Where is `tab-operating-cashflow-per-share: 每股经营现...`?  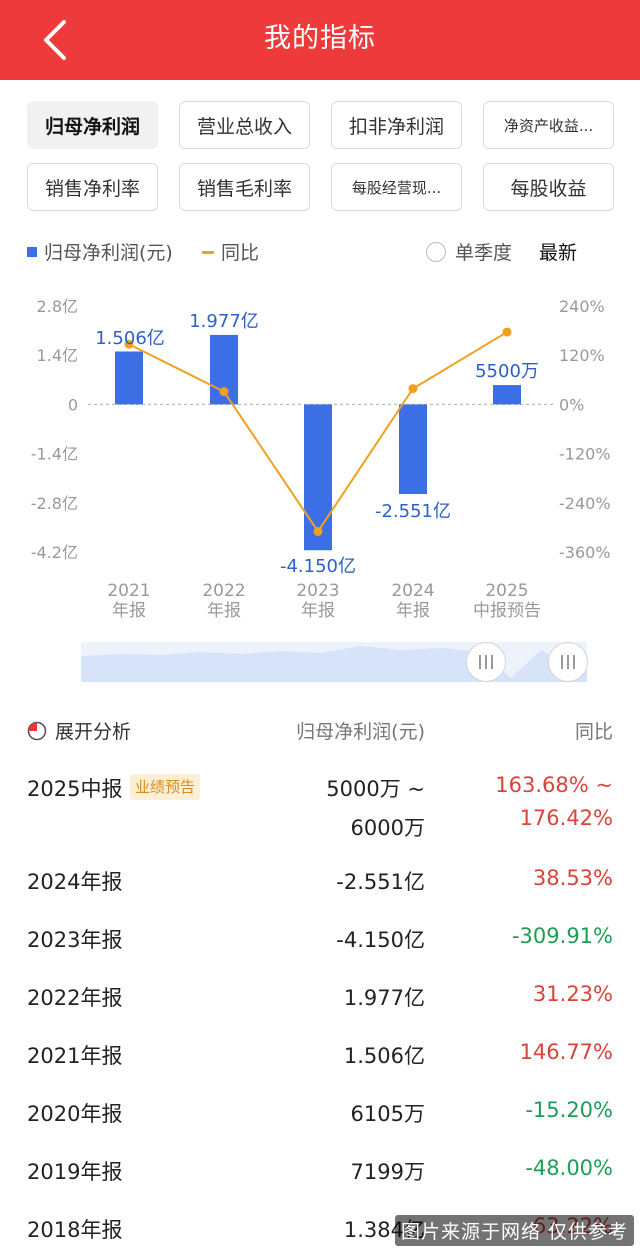 tab-operating-cashflow-per-share: 每股经营现... is located at coordinates (396, 187).